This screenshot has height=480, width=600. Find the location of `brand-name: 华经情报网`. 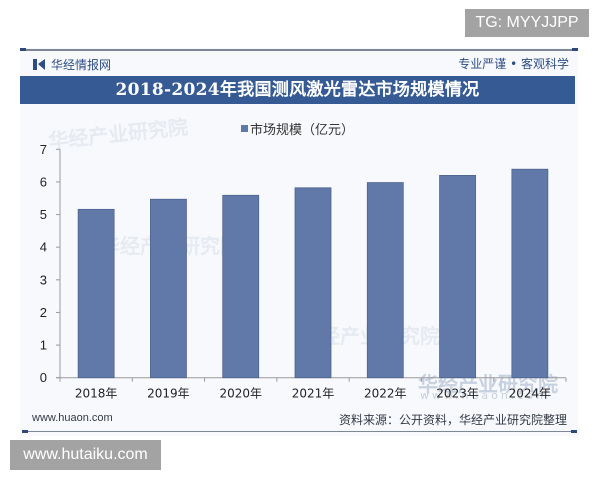

brand-name: 华经情报网 is located at coordinates (81, 64).